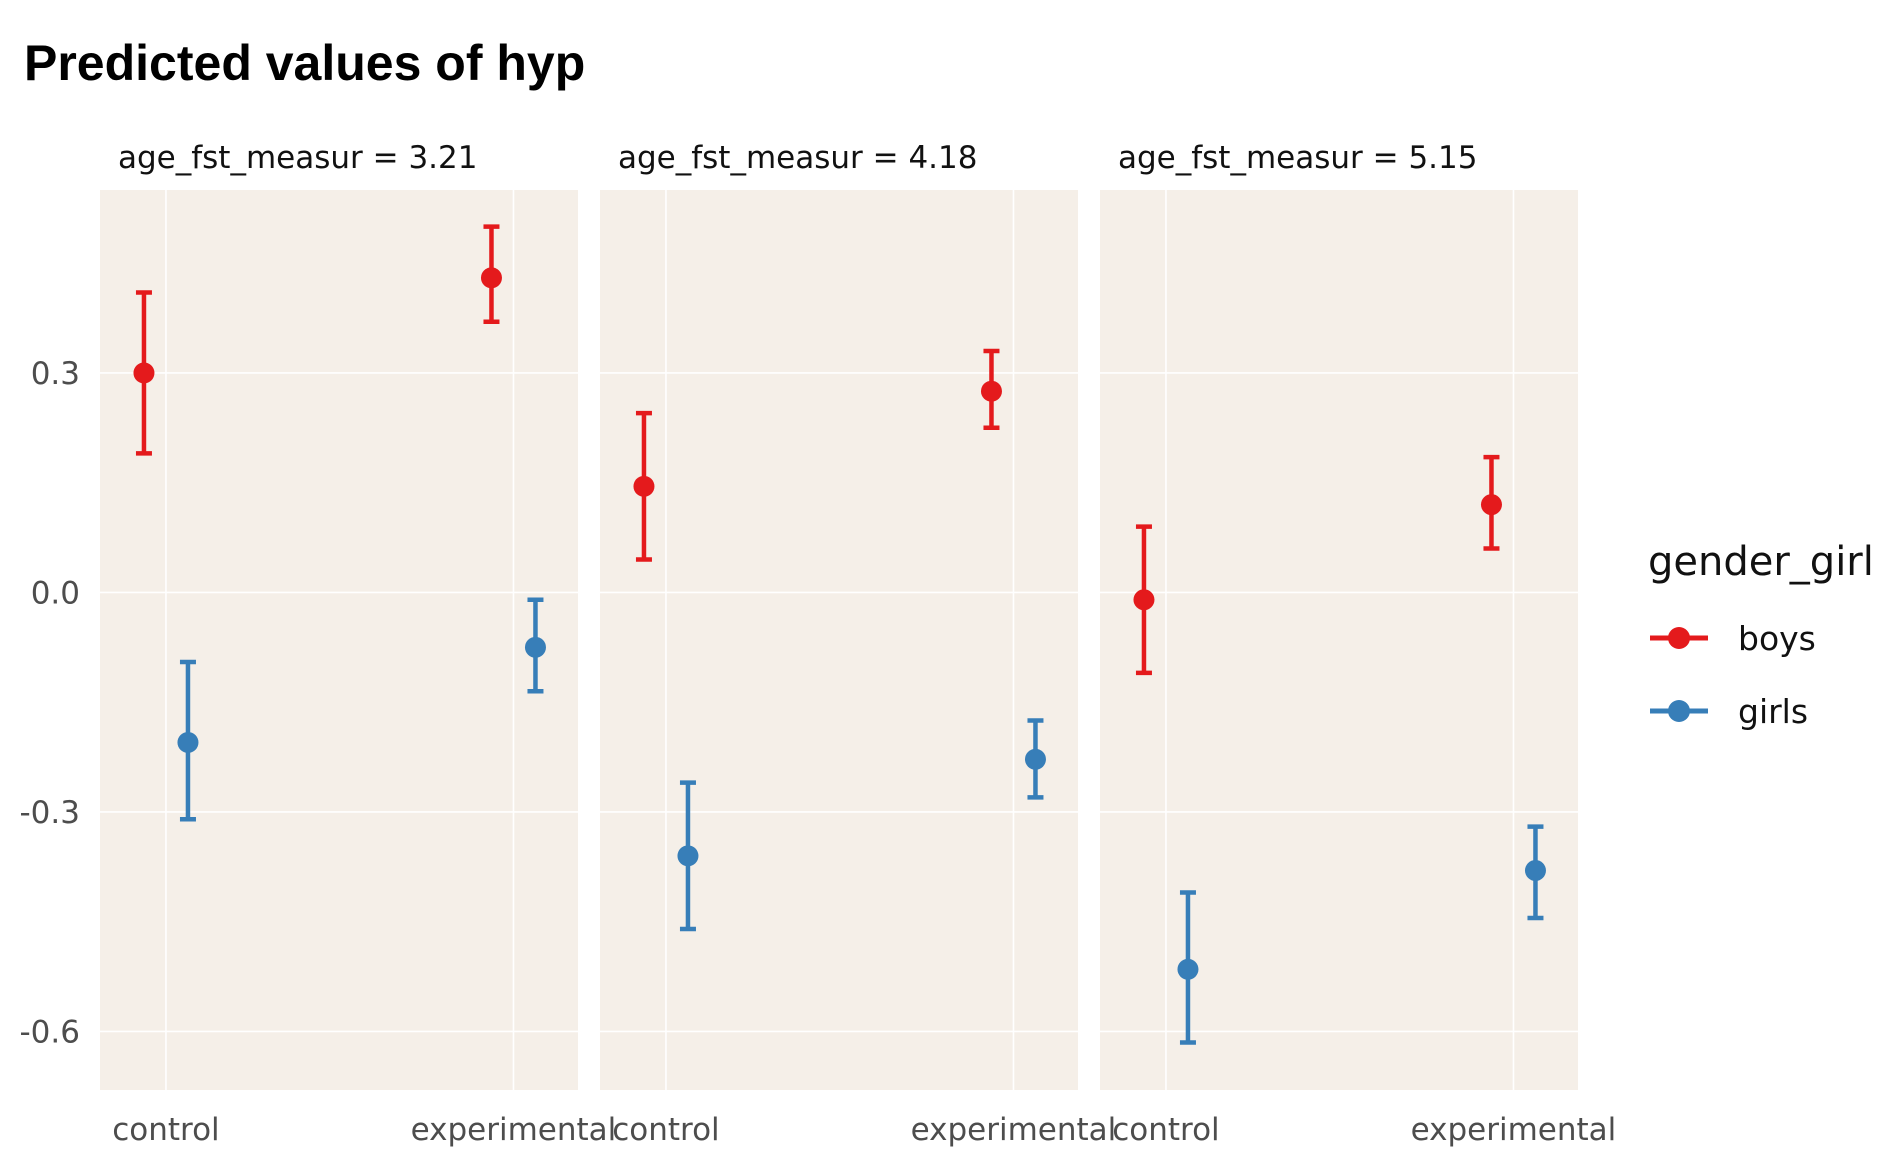 This screenshot has height=1166, width=1887. I want to click on facet-strip-label: age_fst_measur = 5.15, so click(1297, 158).